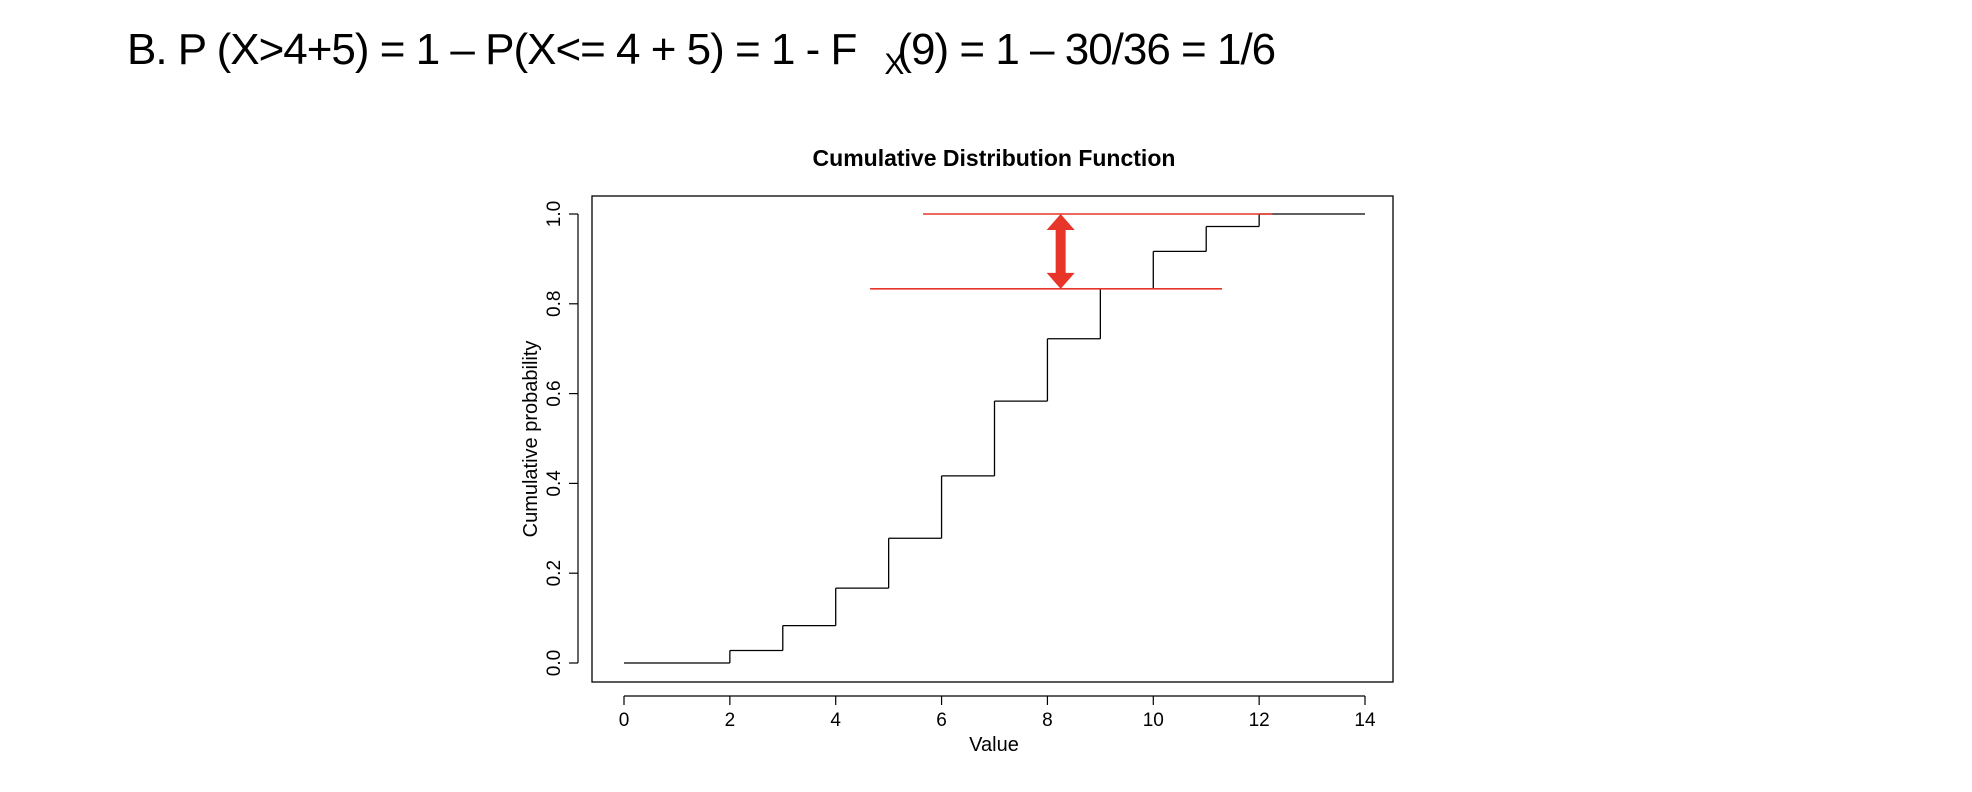 The width and height of the screenshot is (1972, 792). I want to click on x-tick-label: 12, so click(1259, 720).